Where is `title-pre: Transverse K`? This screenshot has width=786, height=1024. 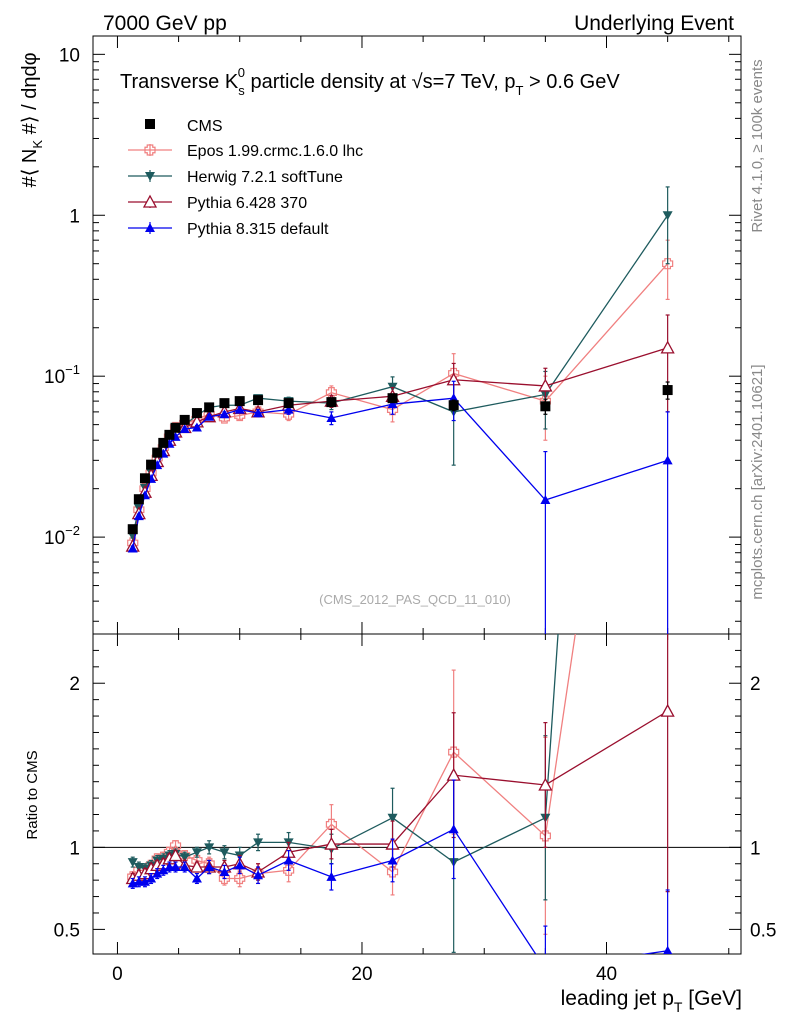 title-pre: Transverse K is located at coordinates (179, 82).